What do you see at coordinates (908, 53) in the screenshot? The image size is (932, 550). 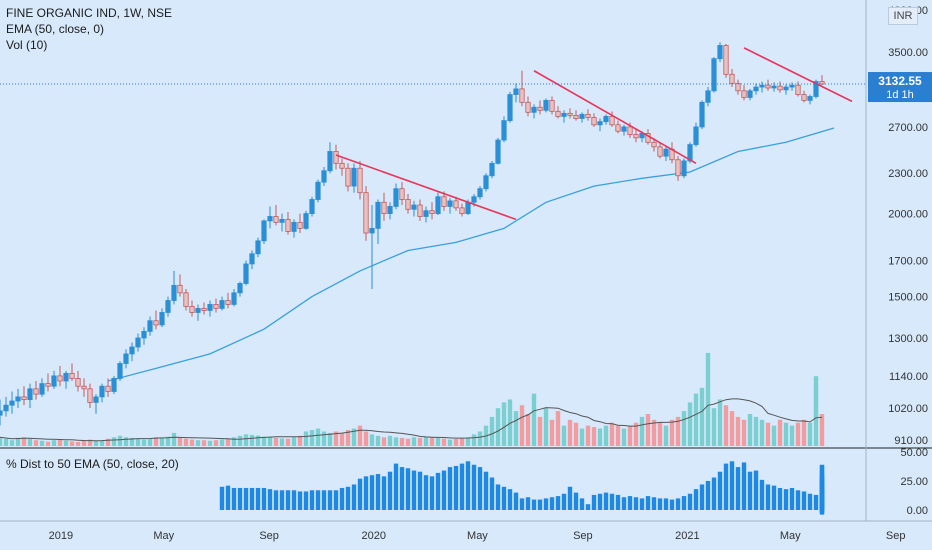 I see `price-tick-label: 3500.00` at bounding box center [908, 53].